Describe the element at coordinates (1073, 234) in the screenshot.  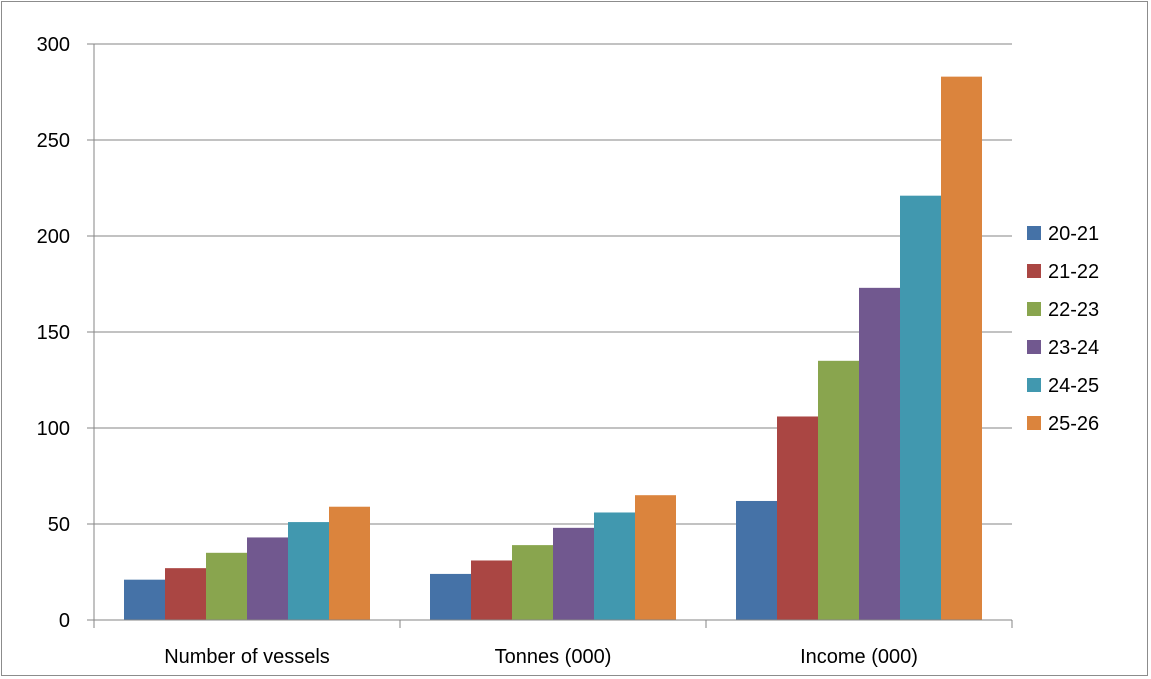
I see `legend-label: 20-21` at that location.